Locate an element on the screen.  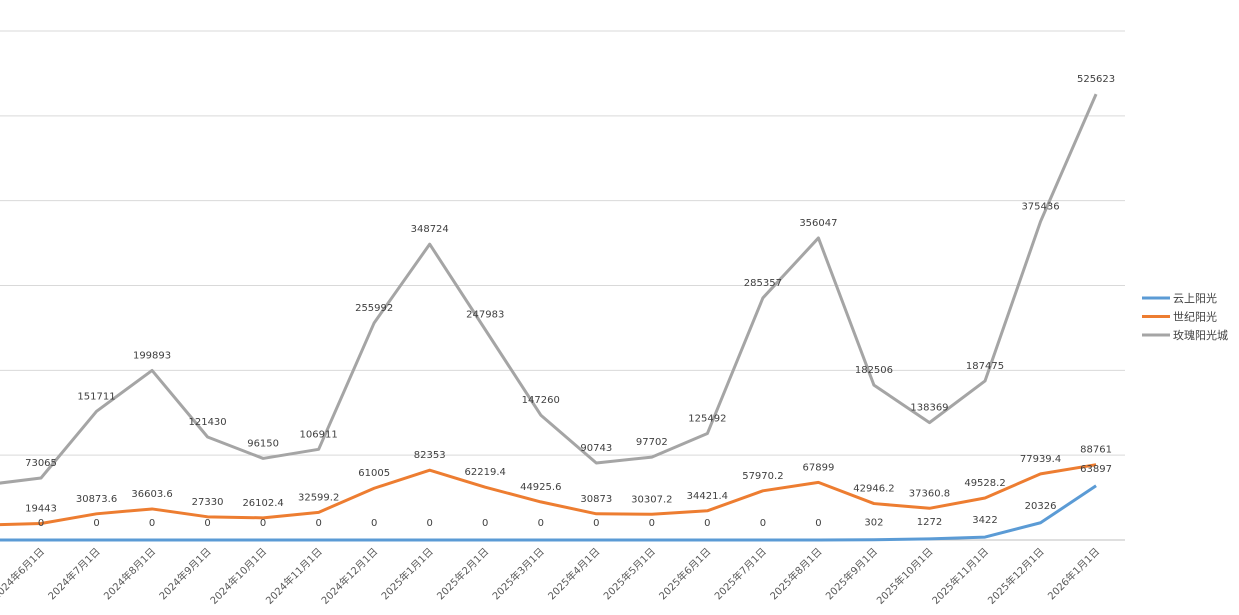
data-label: 90743 is located at coordinates (596, 448).